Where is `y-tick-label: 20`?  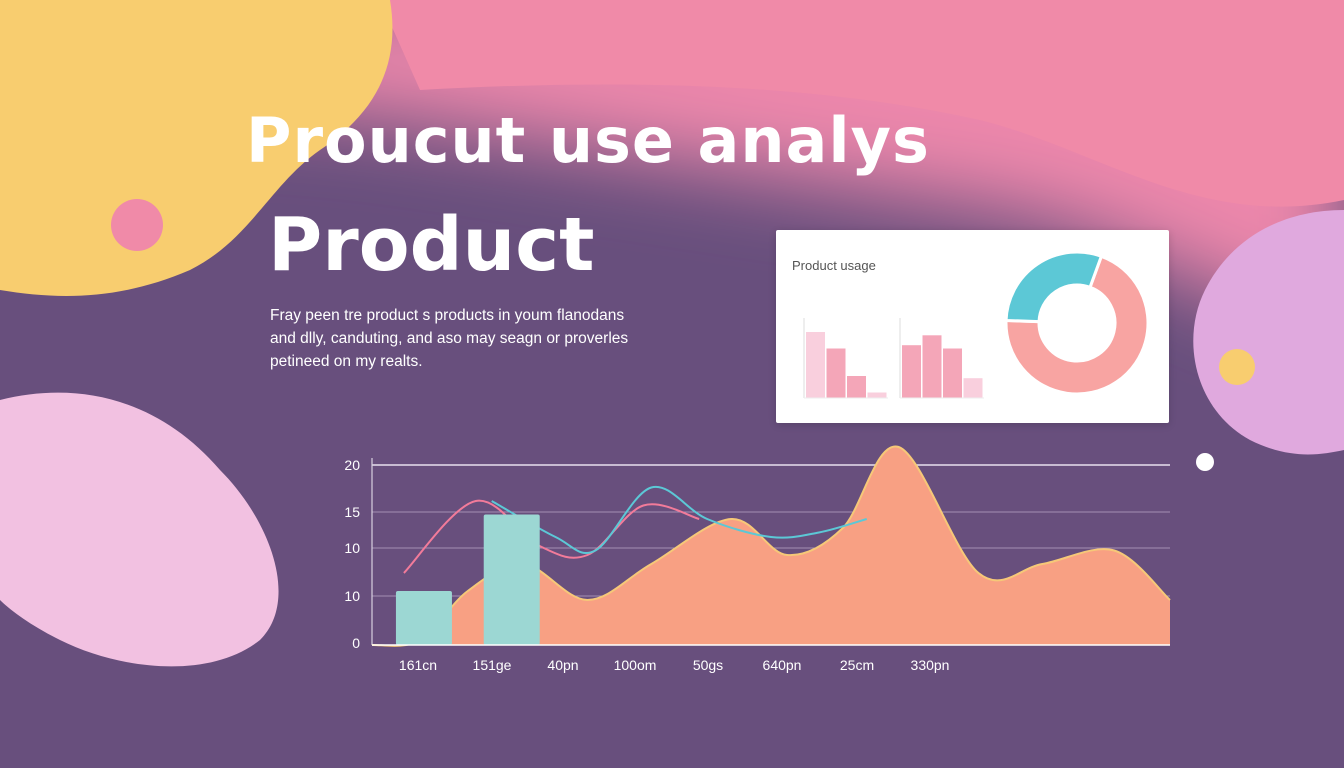 y-tick-label: 20 is located at coordinates (352, 465).